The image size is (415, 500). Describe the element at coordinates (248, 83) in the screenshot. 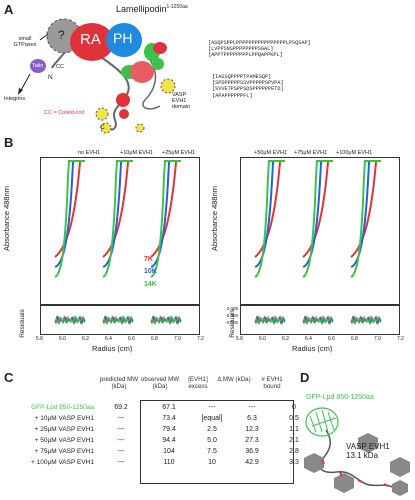

I see `sequence-line: [SPDPPPPPSSVPPPPPSPVPA]` at that location.